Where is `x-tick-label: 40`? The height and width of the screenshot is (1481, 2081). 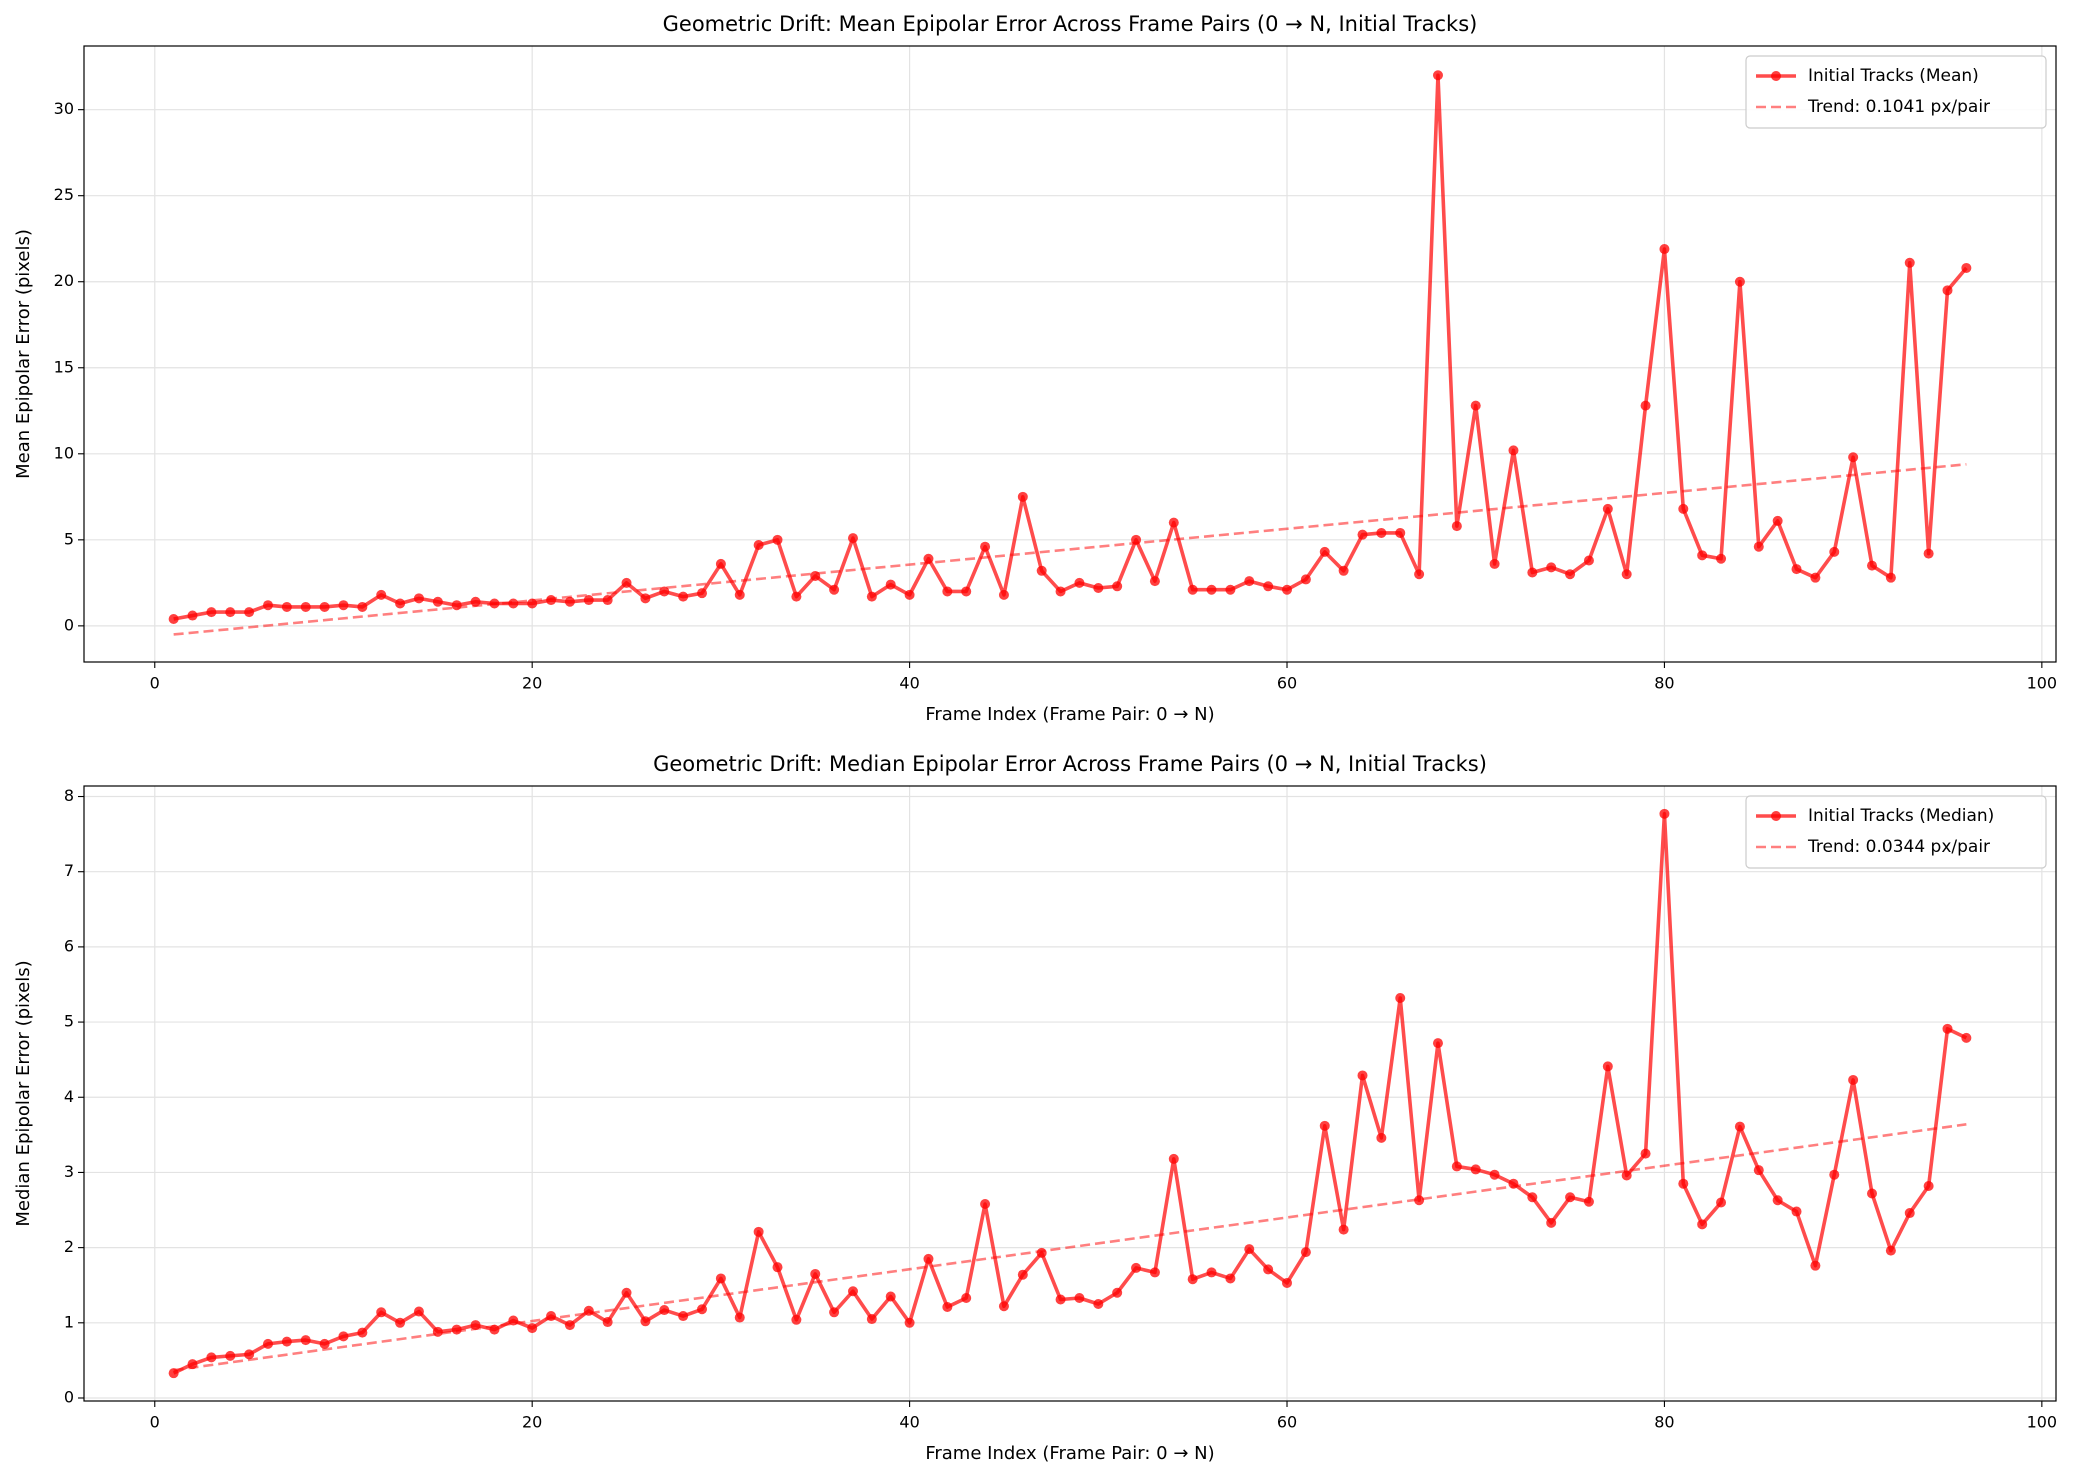 x-tick-label: 40 is located at coordinates (909, 1422).